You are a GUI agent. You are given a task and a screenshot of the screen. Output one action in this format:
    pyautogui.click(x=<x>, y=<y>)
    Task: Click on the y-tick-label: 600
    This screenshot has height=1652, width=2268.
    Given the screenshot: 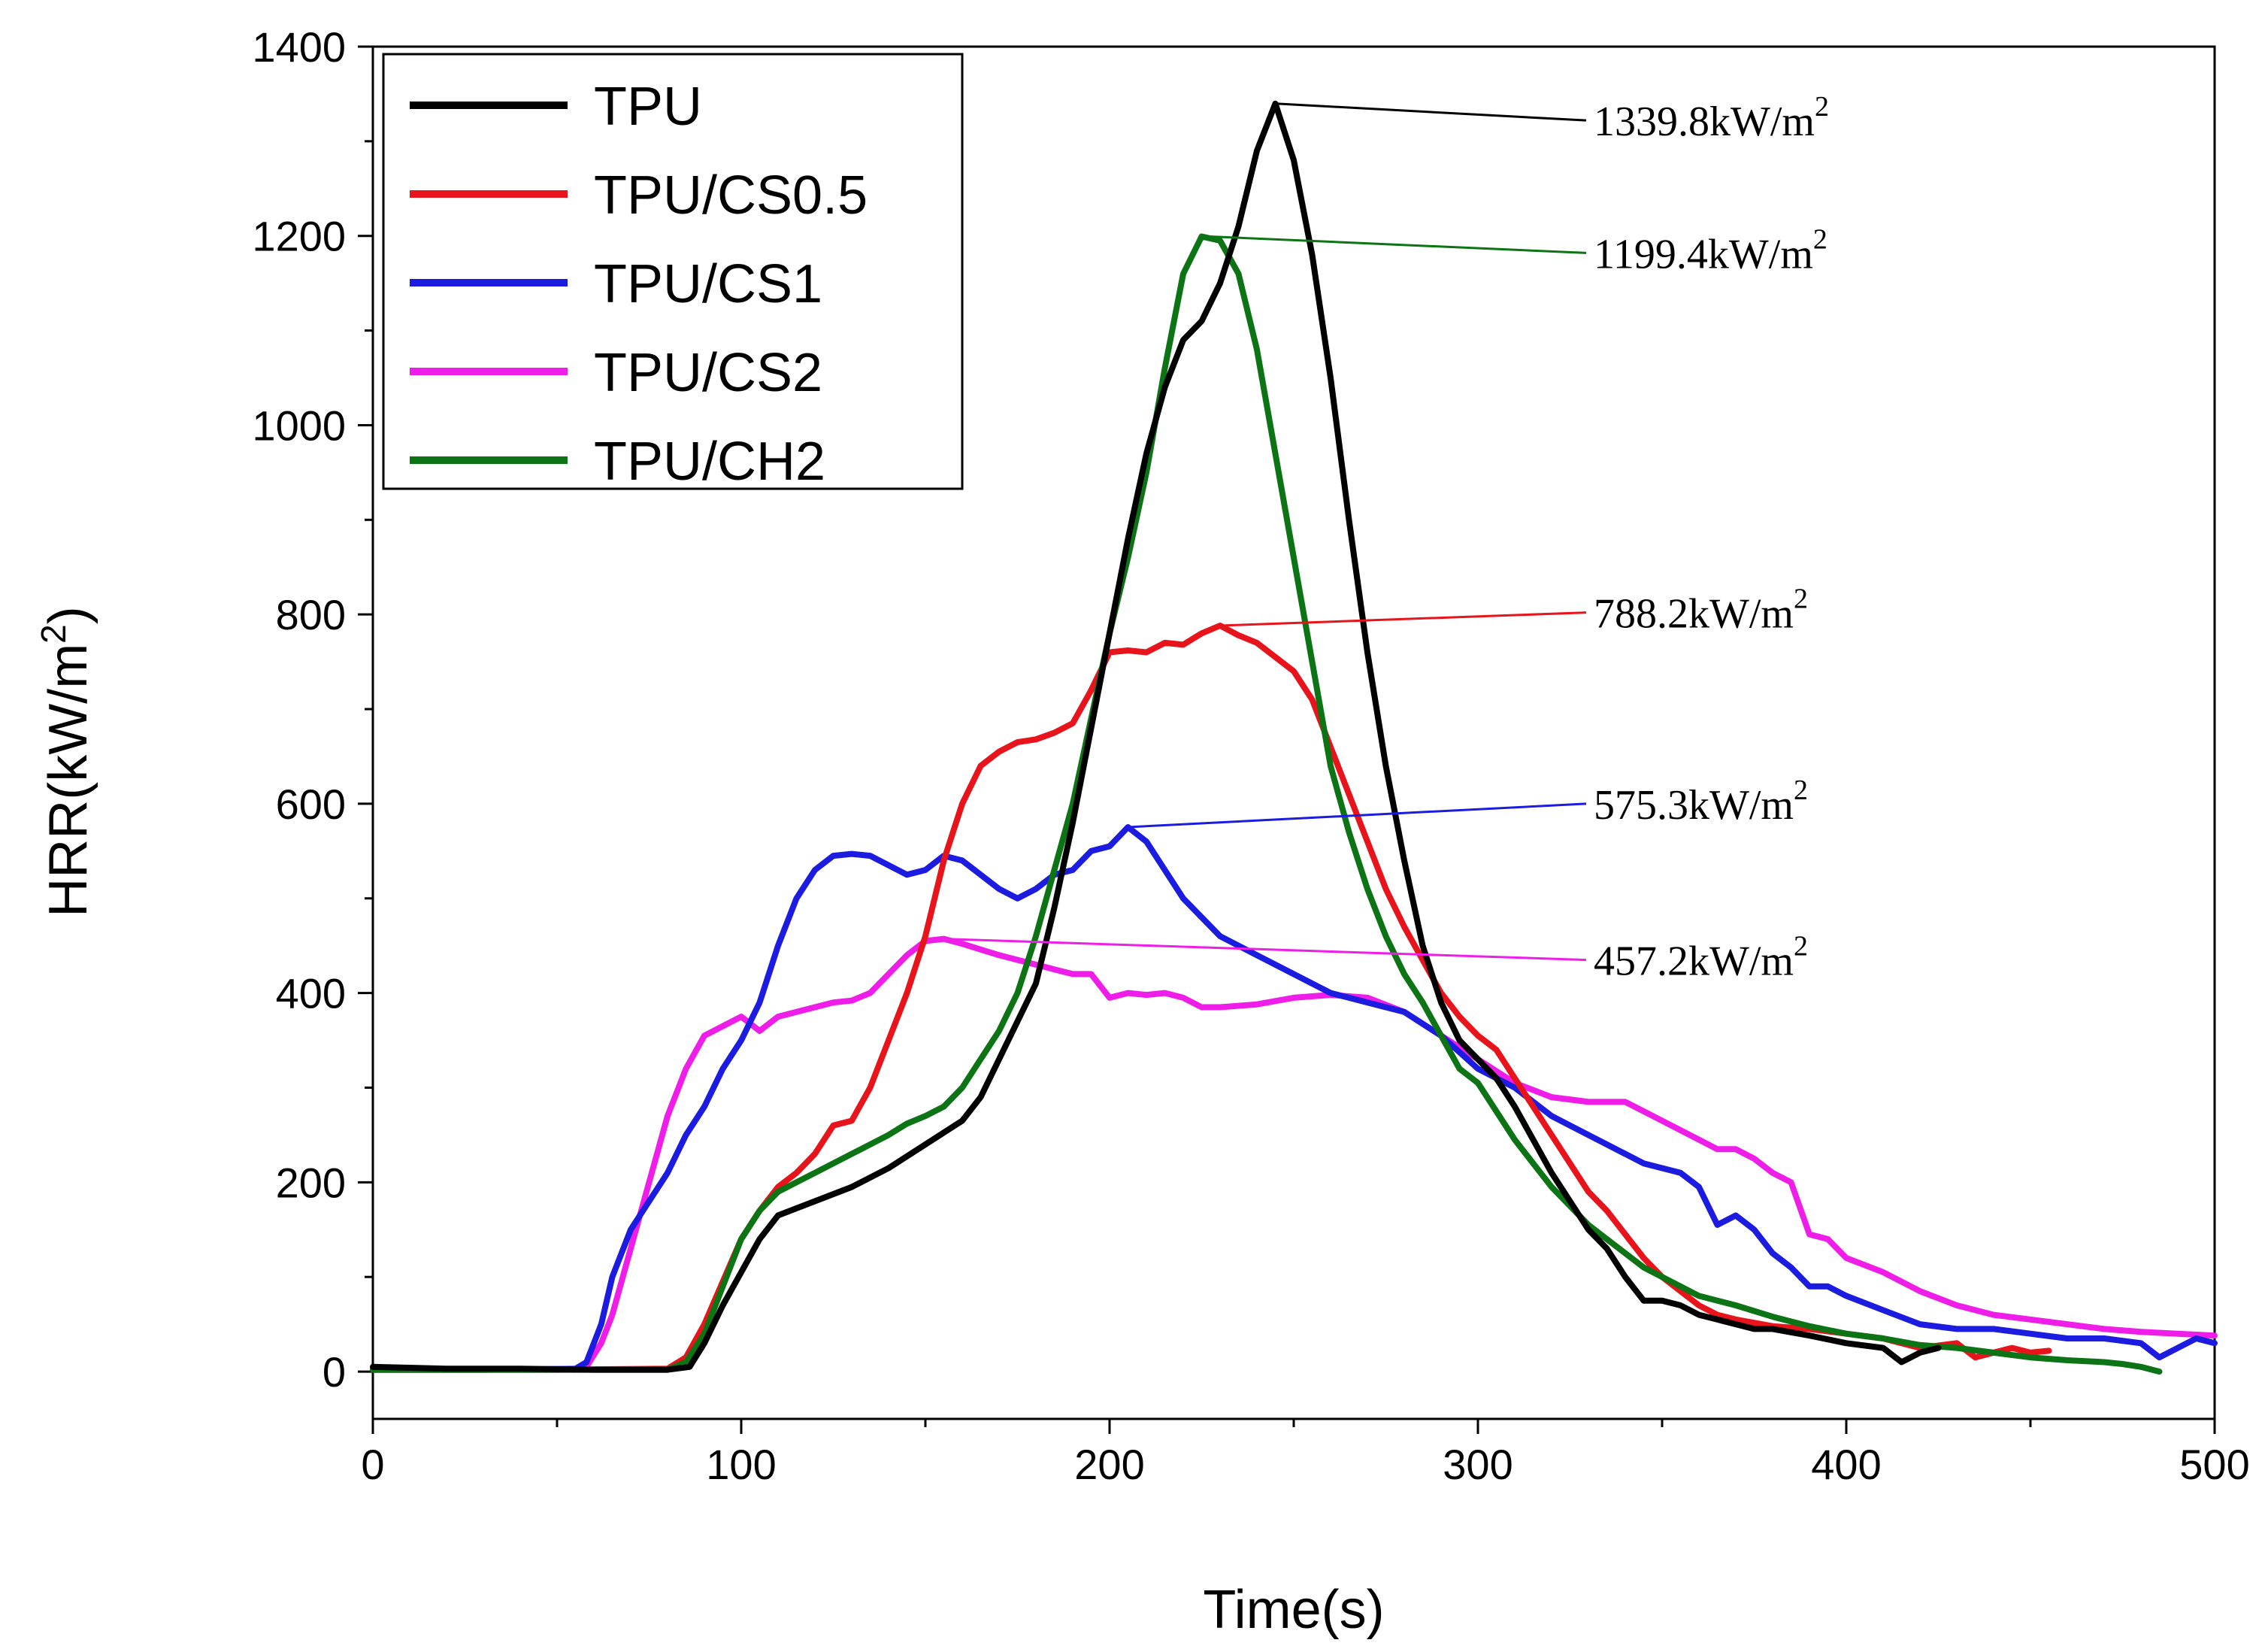 What is the action you would take?
    pyautogui.click(x=311, y=804)
    